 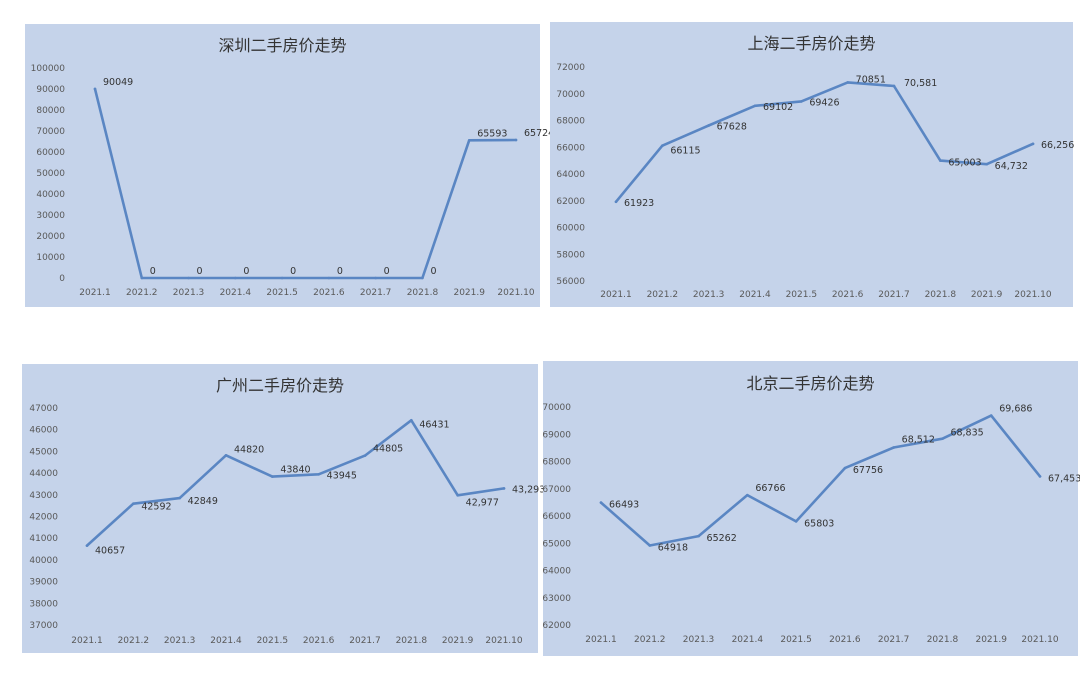 What do you see at coordinates (50, 174) in the screenshot?
I see `y-tick-label: 50000` at bounding box center [50, 174].